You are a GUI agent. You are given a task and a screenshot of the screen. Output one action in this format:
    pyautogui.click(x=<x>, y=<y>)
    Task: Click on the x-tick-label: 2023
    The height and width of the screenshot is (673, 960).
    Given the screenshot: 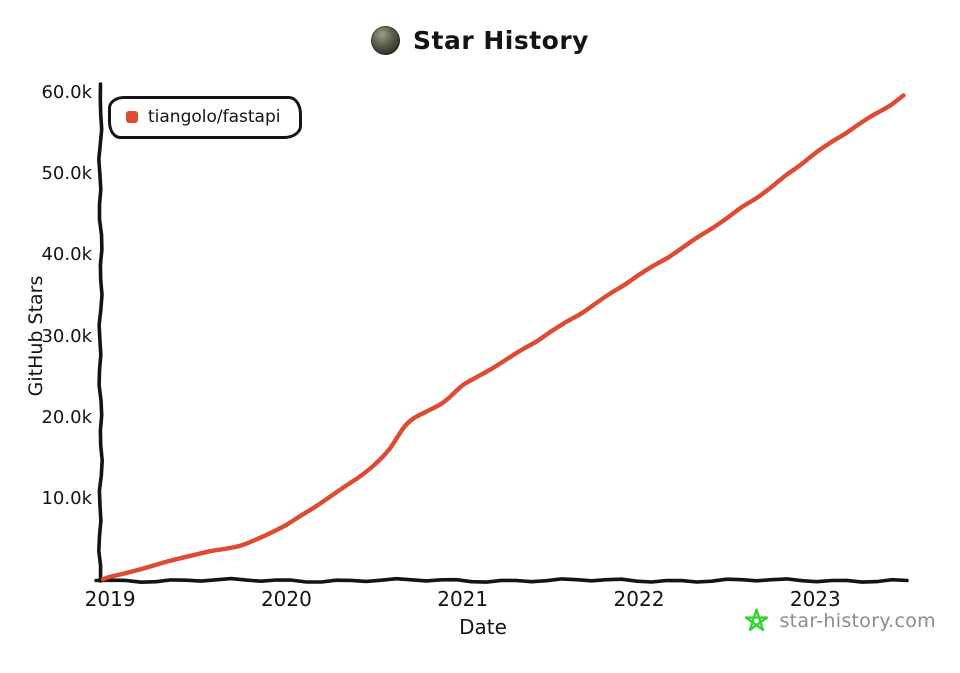 What is the action you would take?
    pyautogui.click(x=815, y=599)
    